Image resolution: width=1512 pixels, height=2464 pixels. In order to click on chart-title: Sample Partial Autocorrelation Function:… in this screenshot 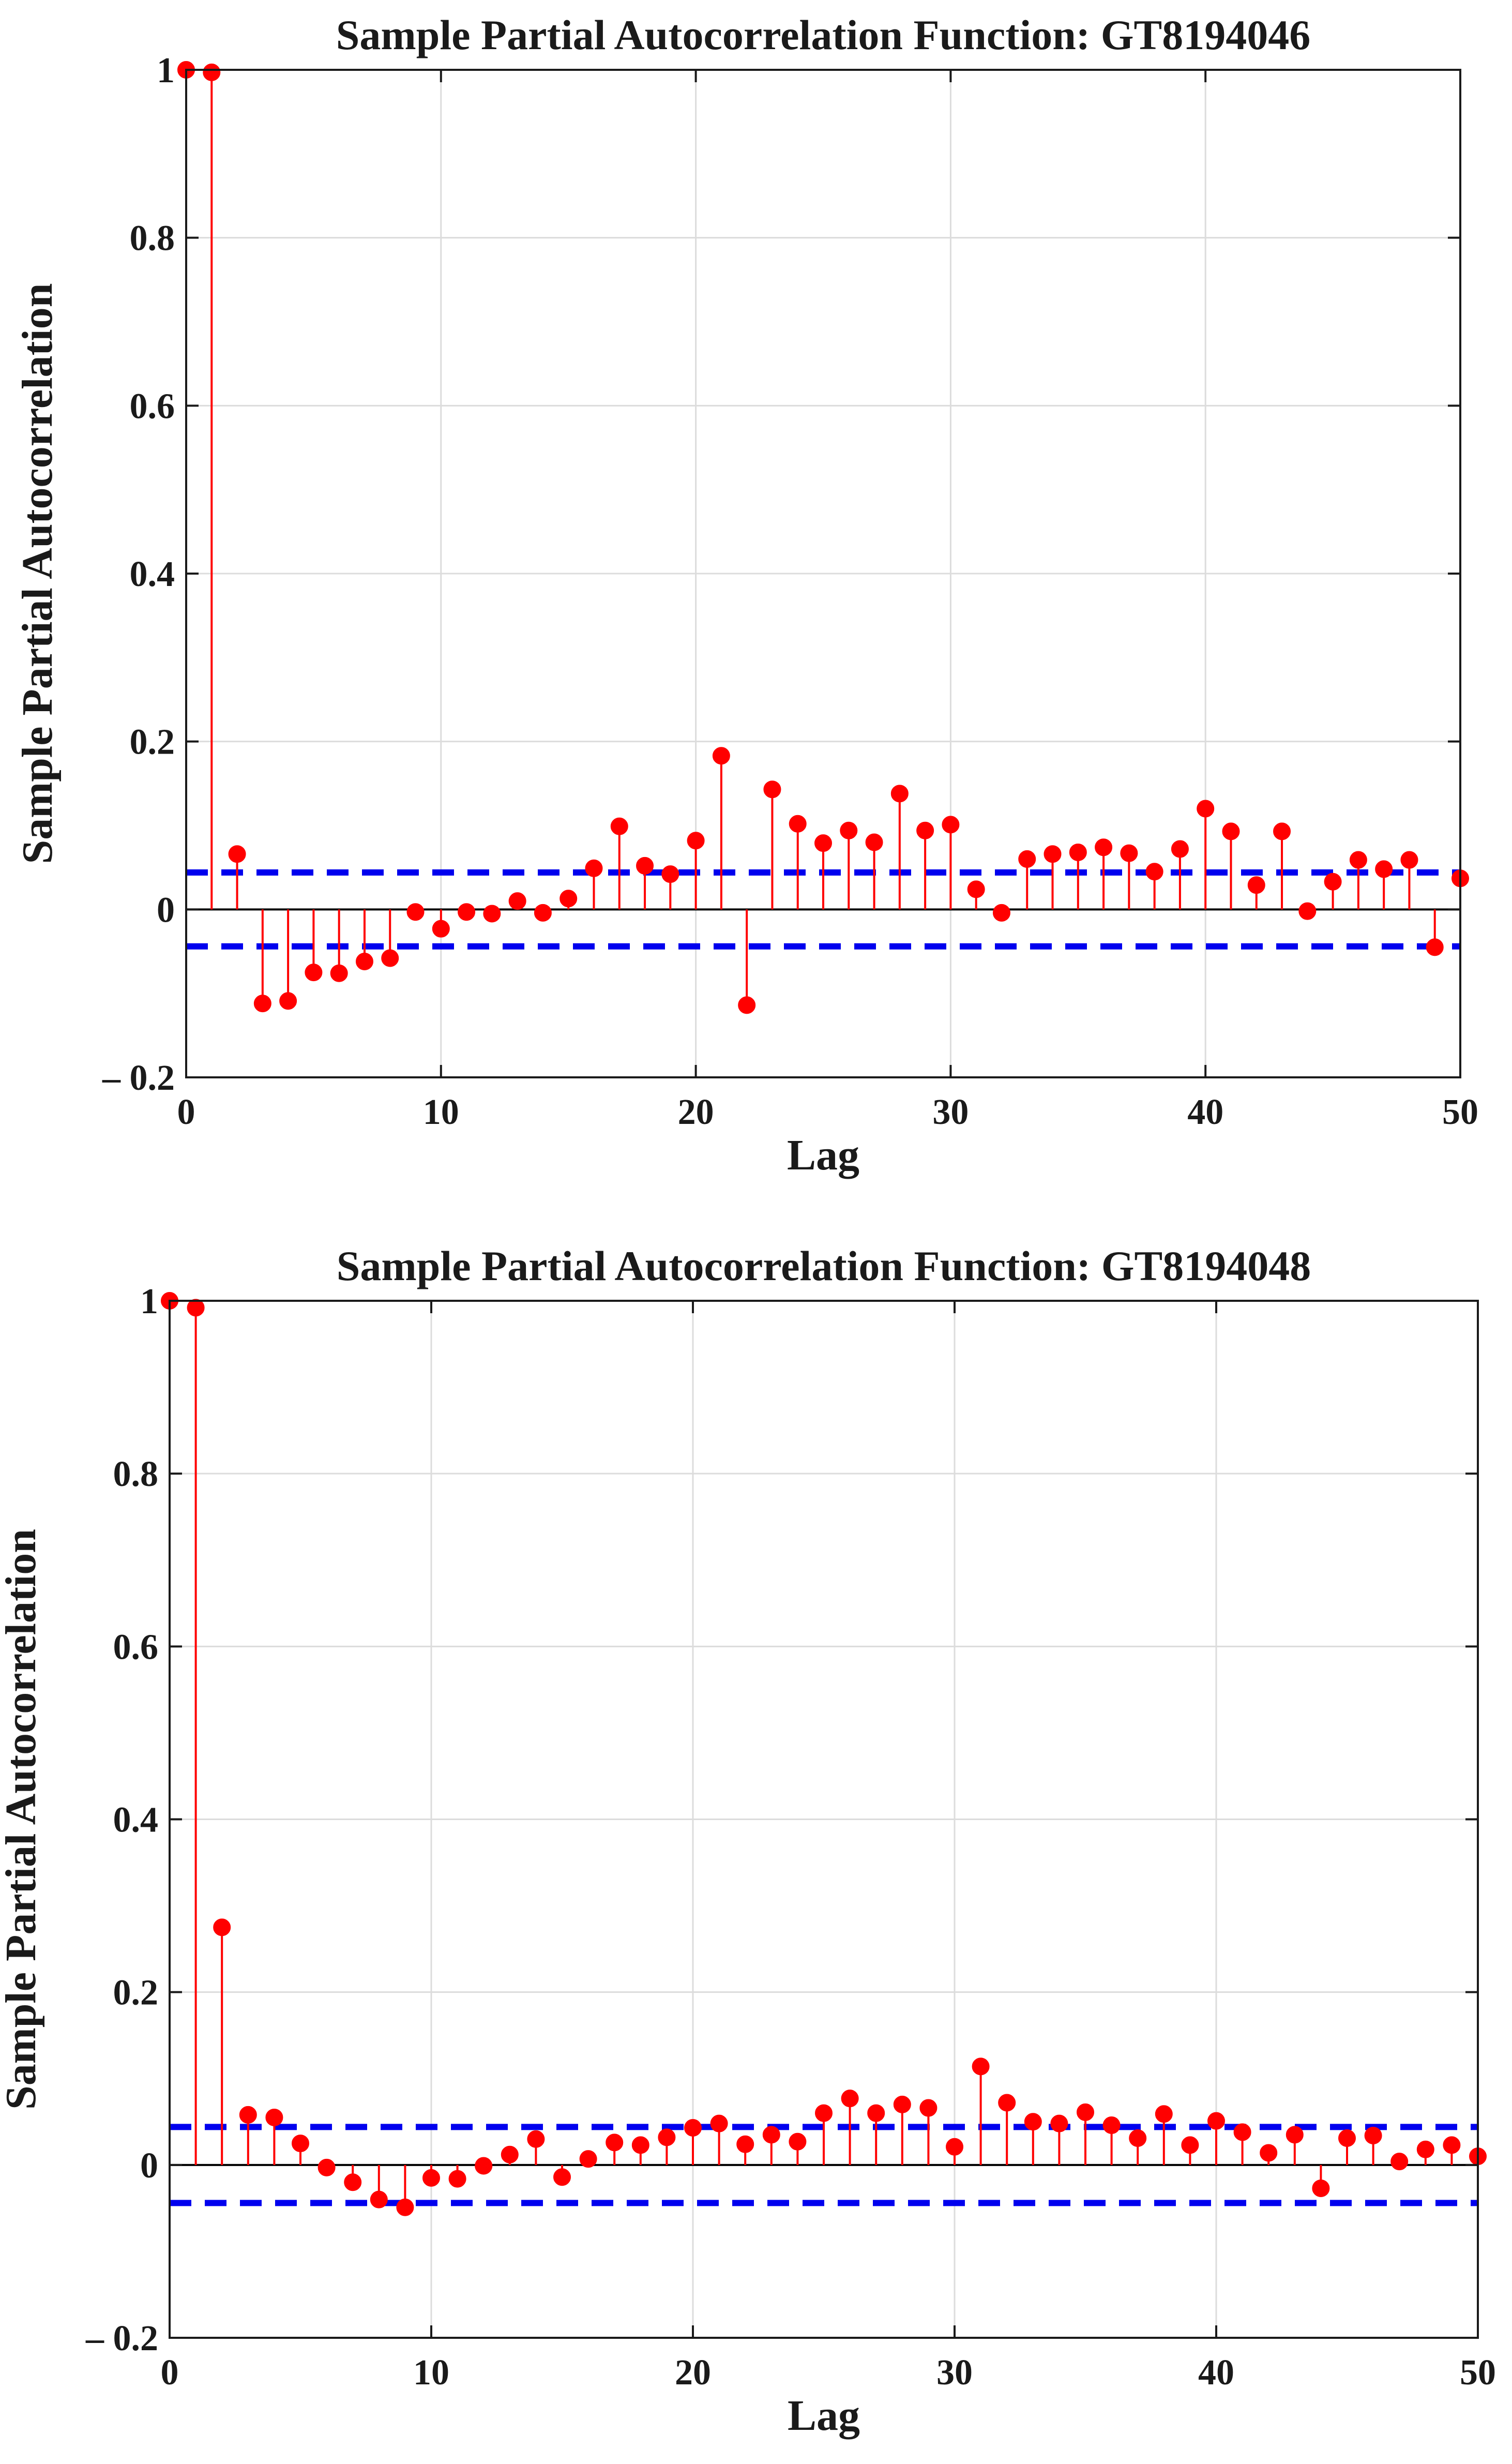, I will do `click(823, 34)`.